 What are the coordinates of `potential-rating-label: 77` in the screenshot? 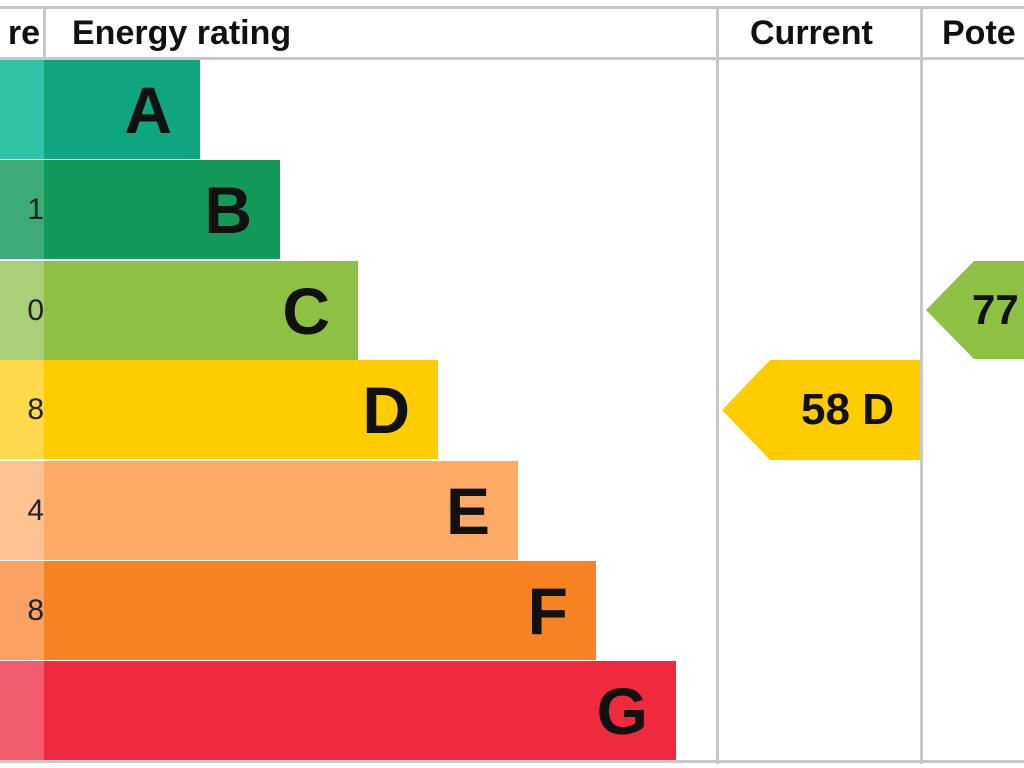 It's located at (995, 309).